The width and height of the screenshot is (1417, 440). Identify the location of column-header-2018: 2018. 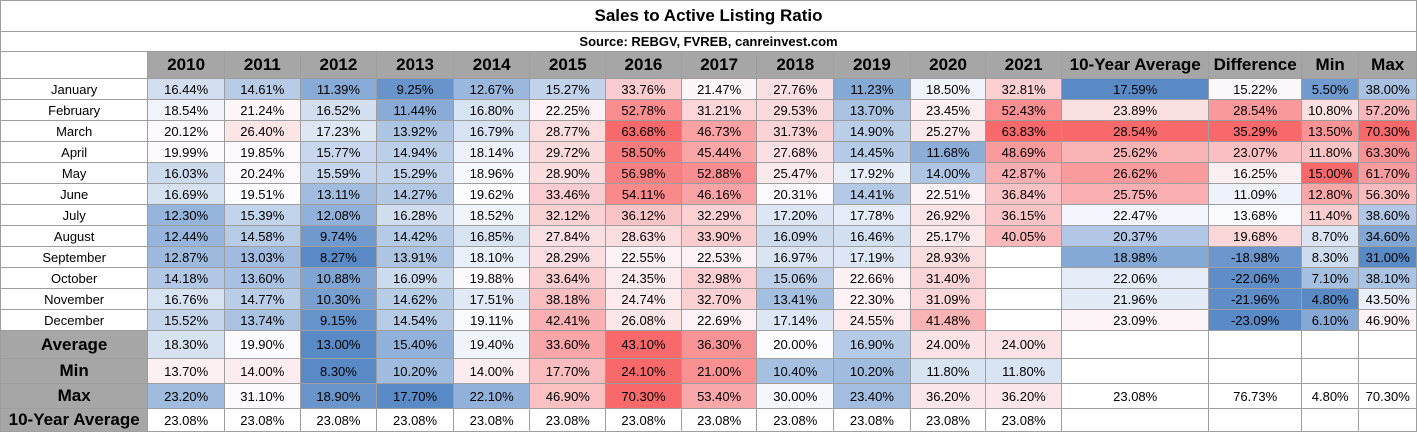
(795, 65).